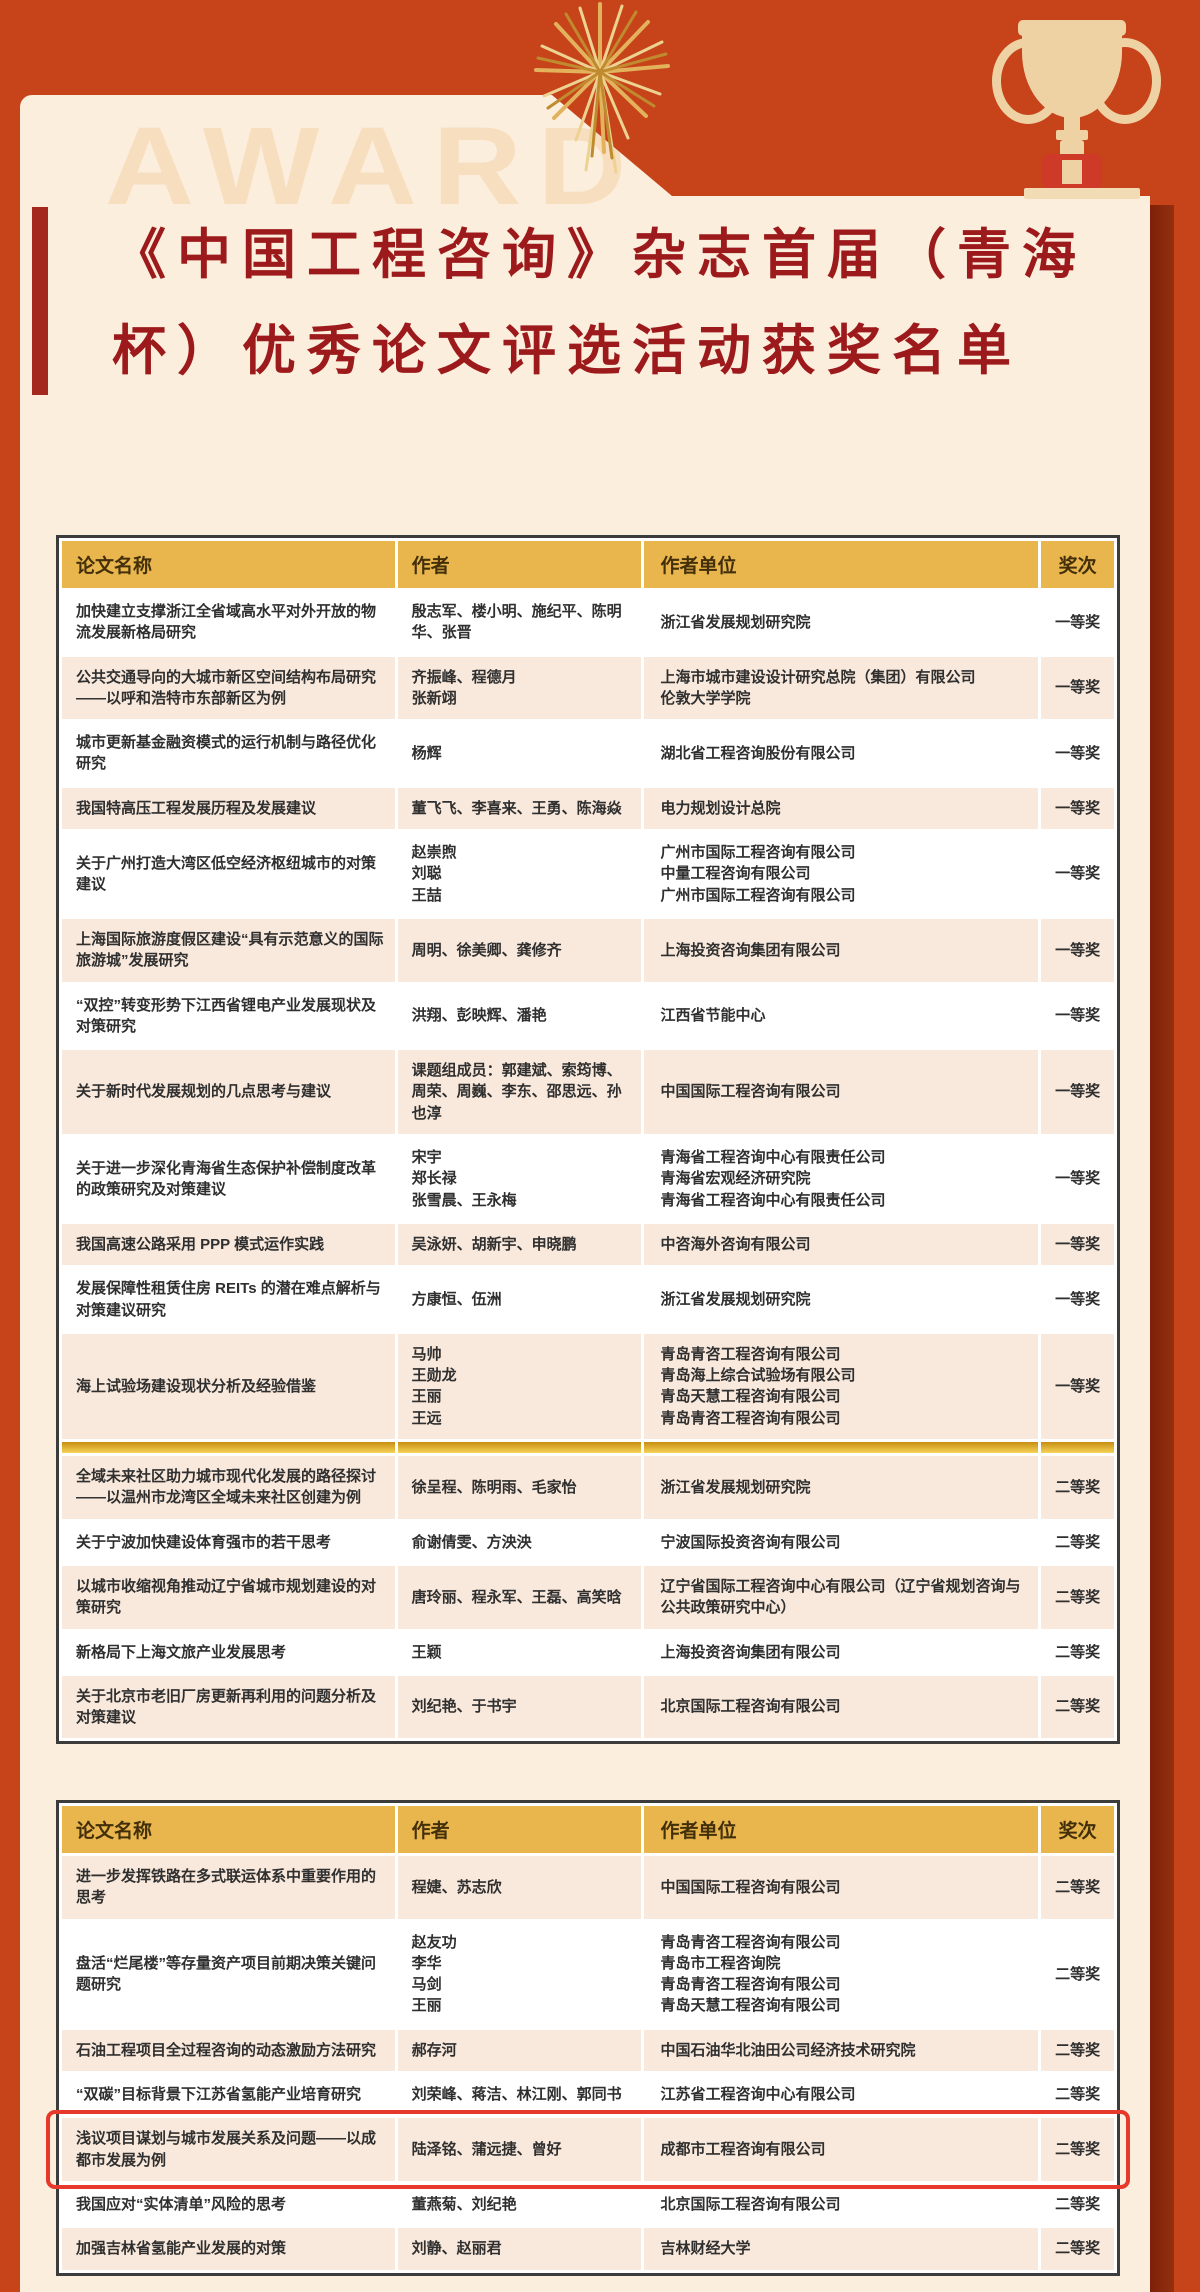  Describe the element at coordinates (599, 255) in the screenshot. I see `page-title-line-1: 《中国工程咨询》杂志首届（青海` at that location.